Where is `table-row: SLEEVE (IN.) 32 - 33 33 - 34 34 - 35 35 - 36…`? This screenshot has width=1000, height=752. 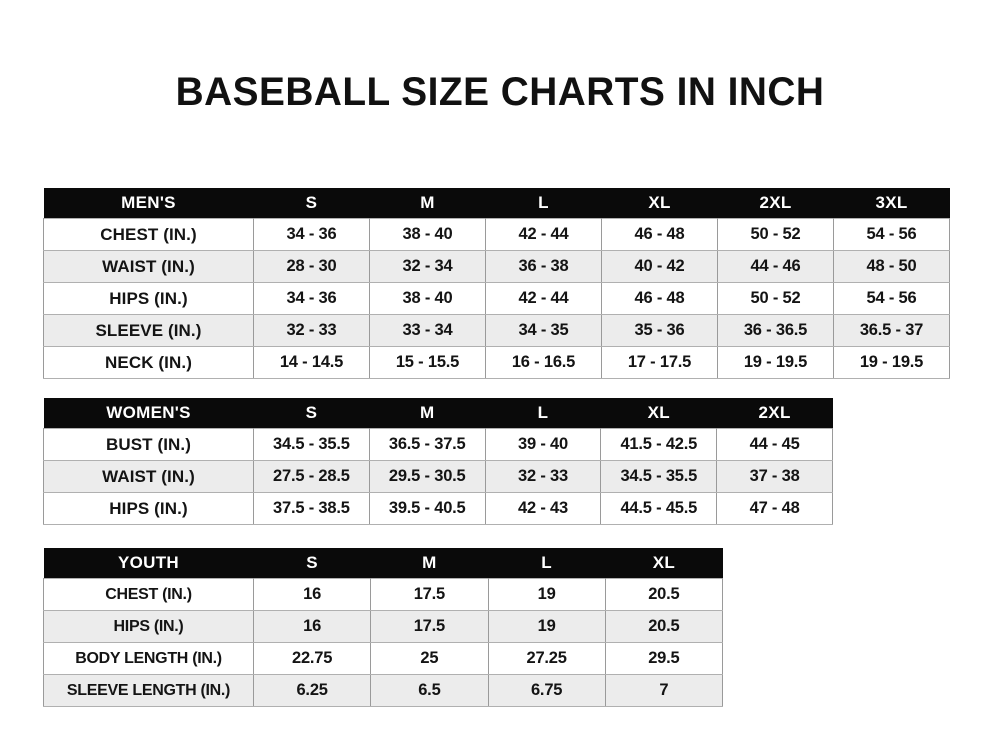
table-row: SLEEVE (IN.) 32 - 33 33 - 34 34 - 35 35 - 36… is located at coordinates (496, 330).